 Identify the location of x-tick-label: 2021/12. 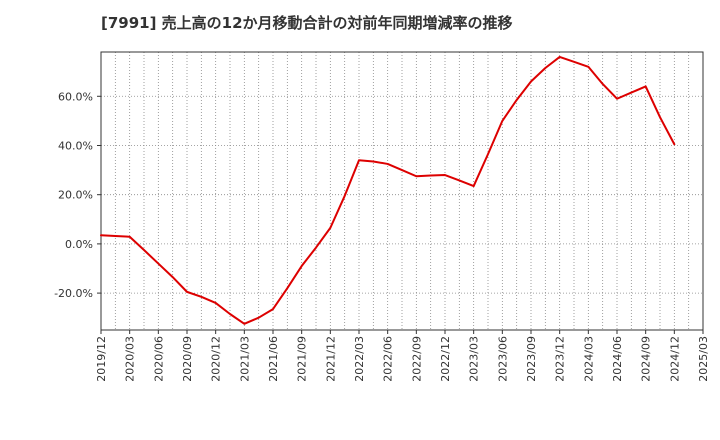
(330, 359).